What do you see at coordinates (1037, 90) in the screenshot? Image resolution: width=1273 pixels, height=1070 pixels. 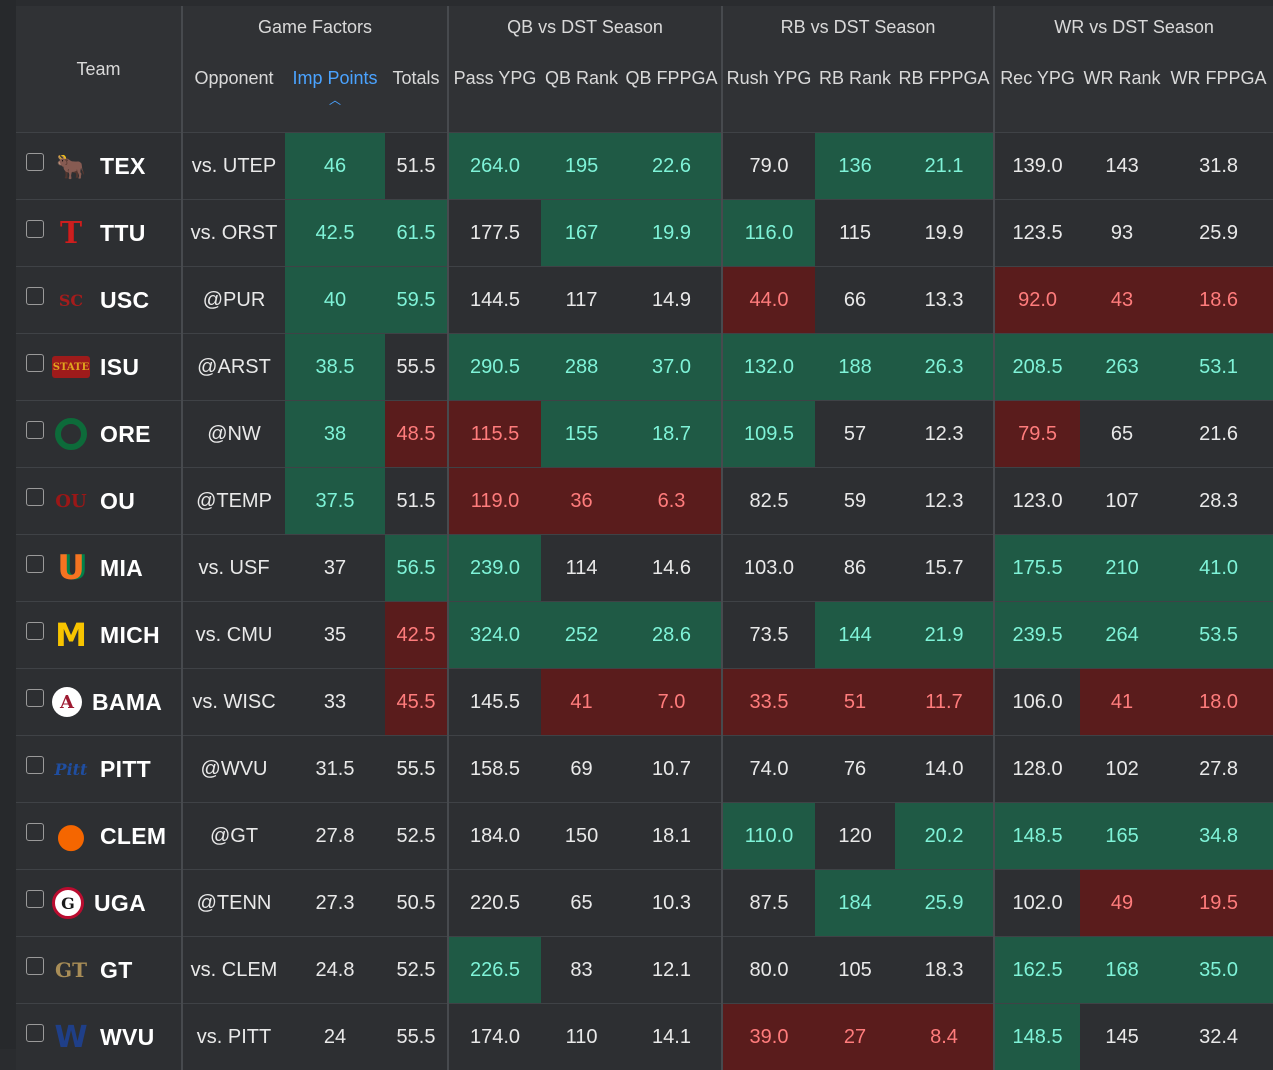 I see `col-header-rec-ypg: Rec YPG` at bounding box center [1037, 90].